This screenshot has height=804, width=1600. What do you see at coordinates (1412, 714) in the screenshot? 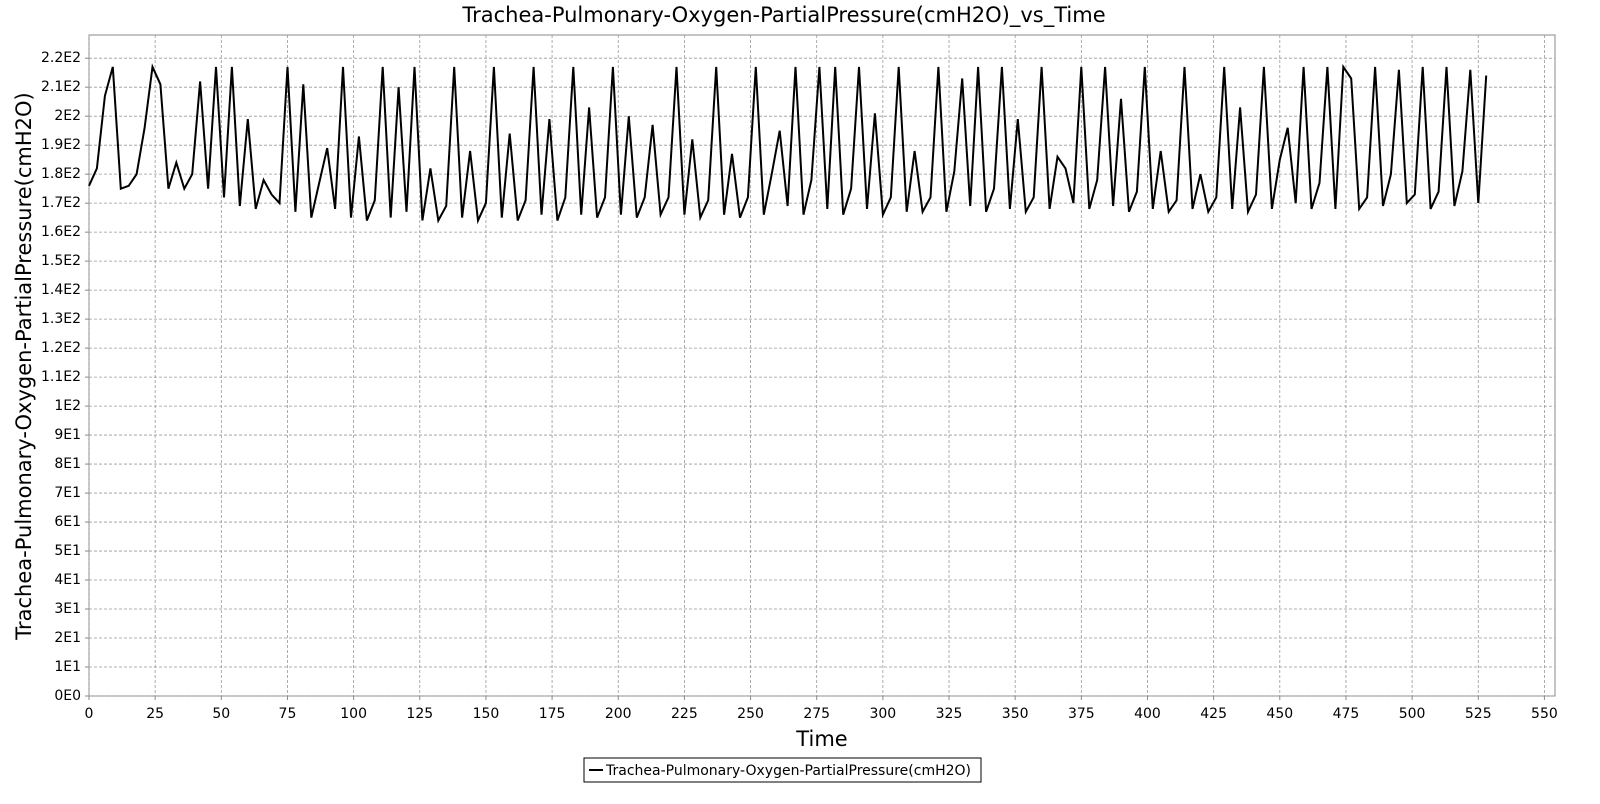
I see `x-tick-label: 500` at bounding box center [1412, 714].